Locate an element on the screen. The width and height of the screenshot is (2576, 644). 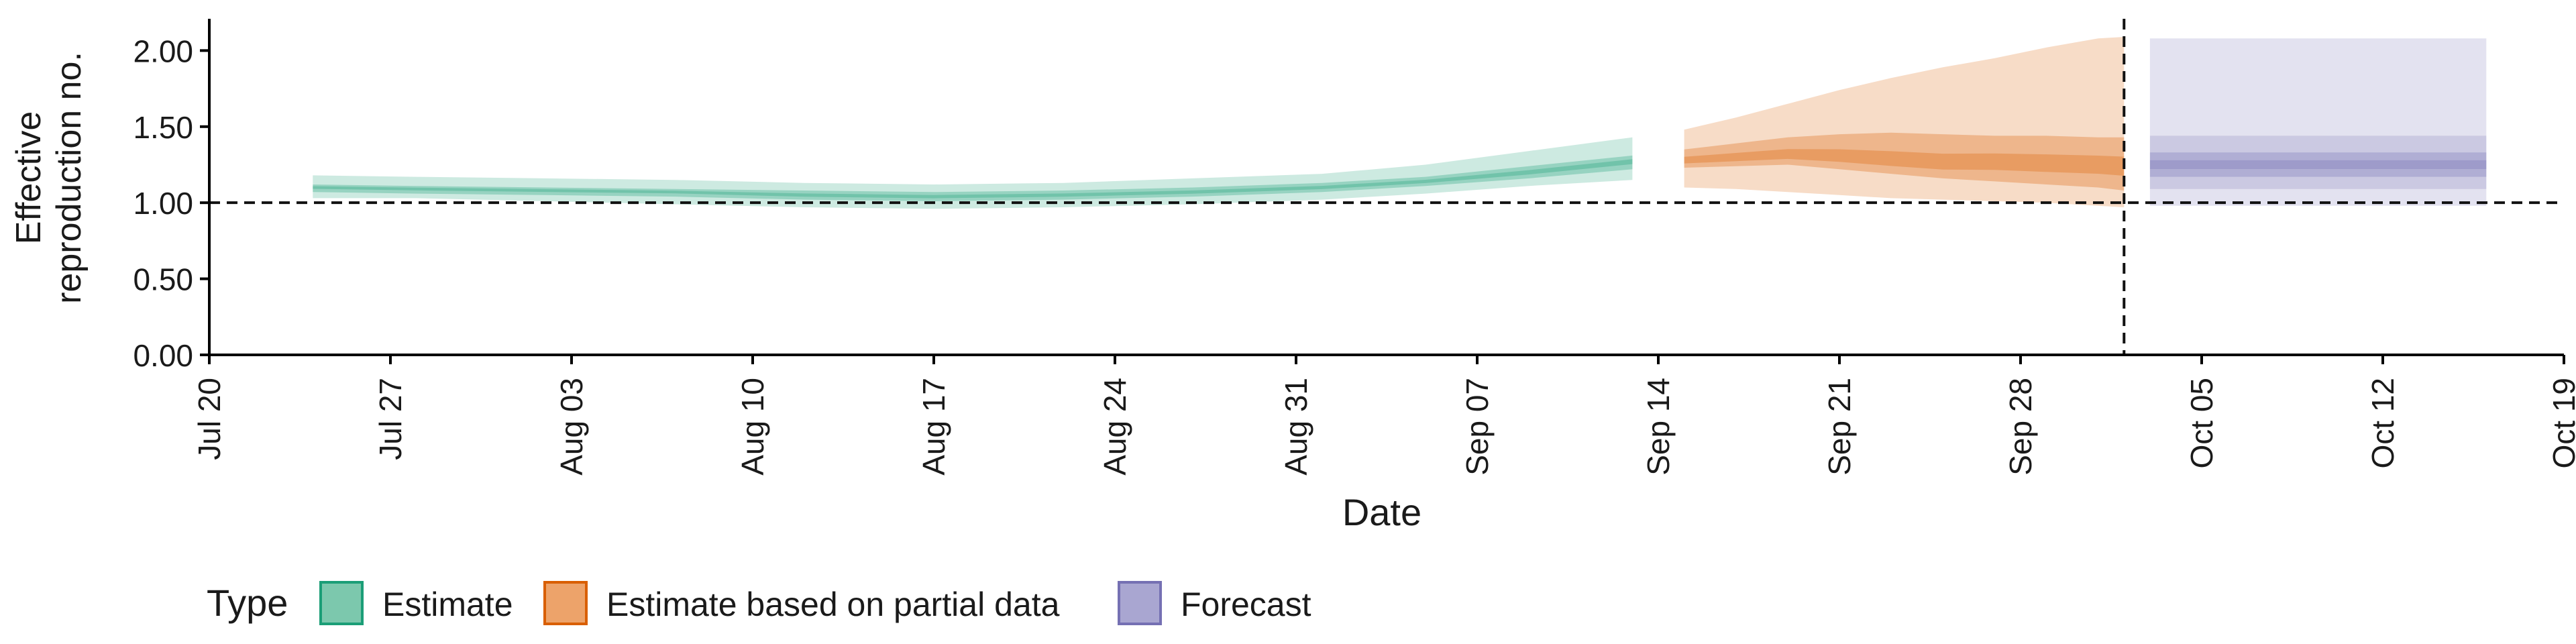
estimate-based-on-partial-data-median-band is located at coordinates (1904, 162).